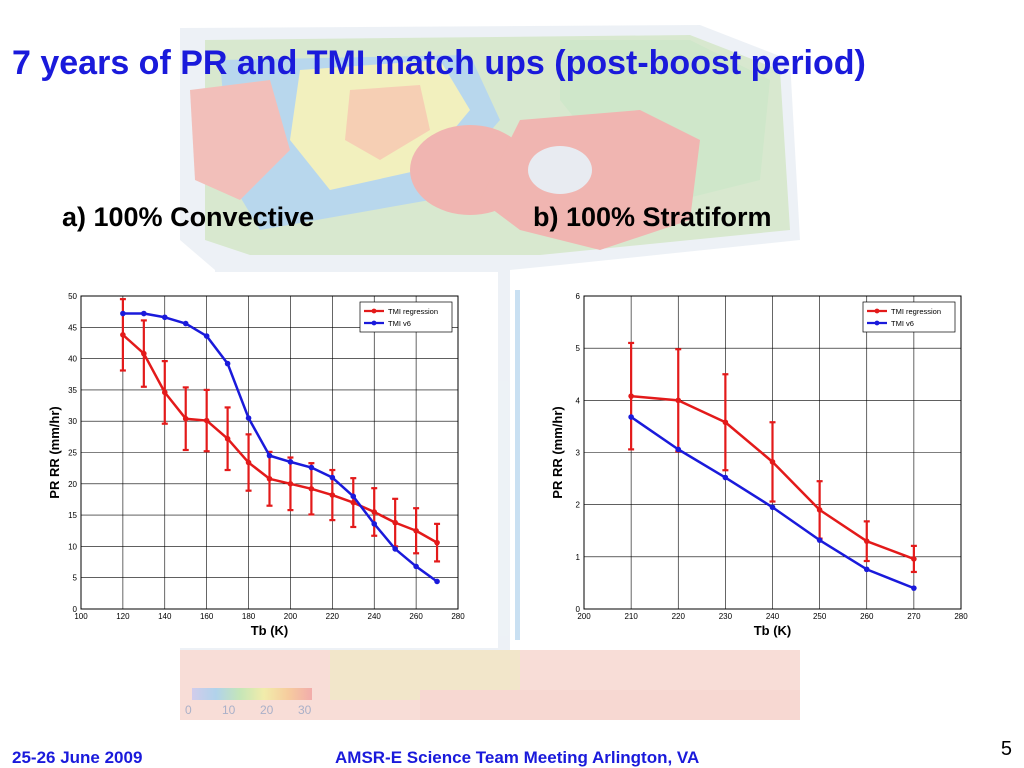  What do you see at coordinates (75, 578) in the screenshot?
I see `y-tick-label: 5` at bounding box center [75, 578].